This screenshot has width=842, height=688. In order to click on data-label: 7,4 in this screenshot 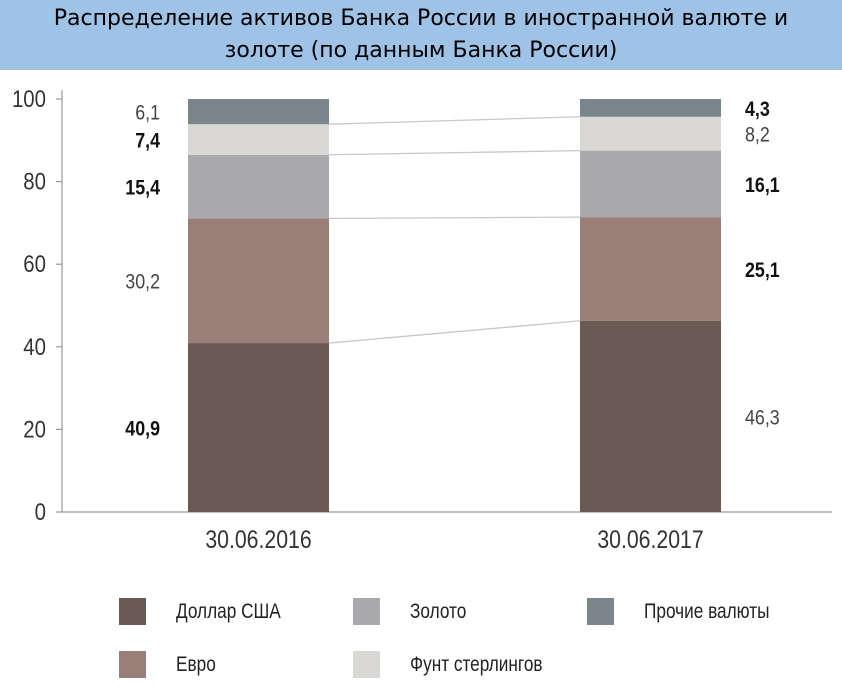, I will do `click(147, 141)`.